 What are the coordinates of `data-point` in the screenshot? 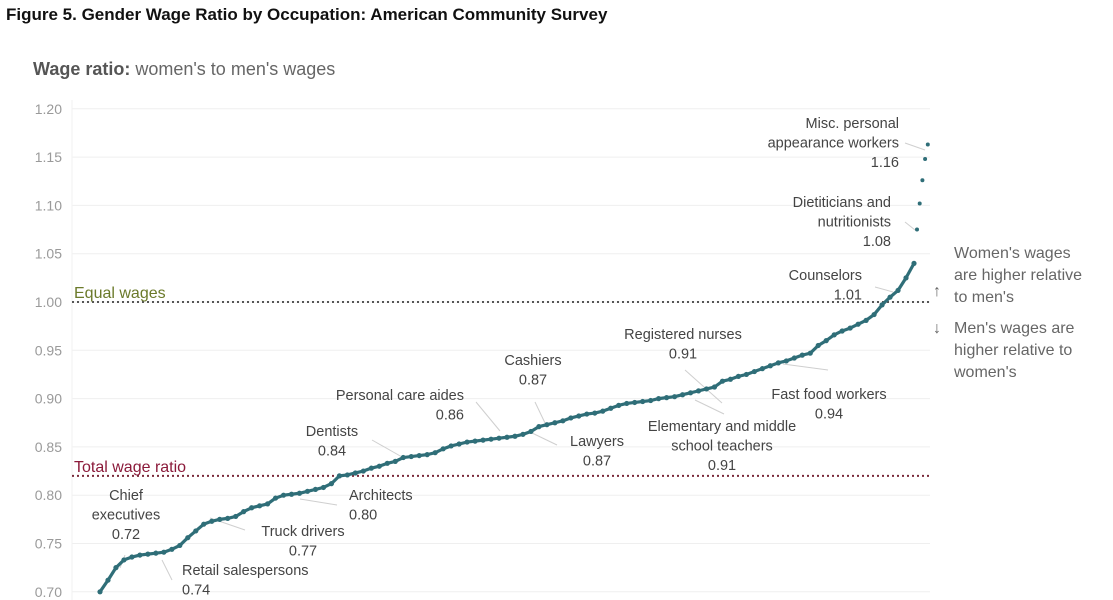 It's located at (919, 203).